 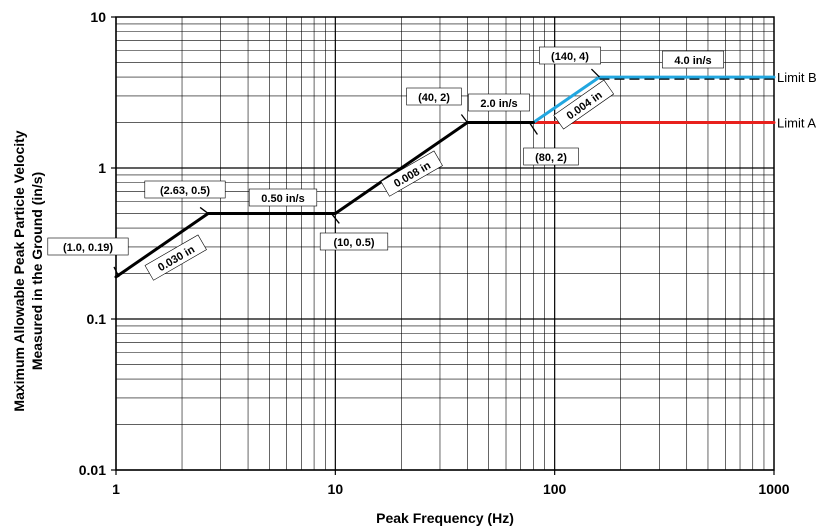 I want to click on point-label-40-2-box, so click(x=434, y=96).